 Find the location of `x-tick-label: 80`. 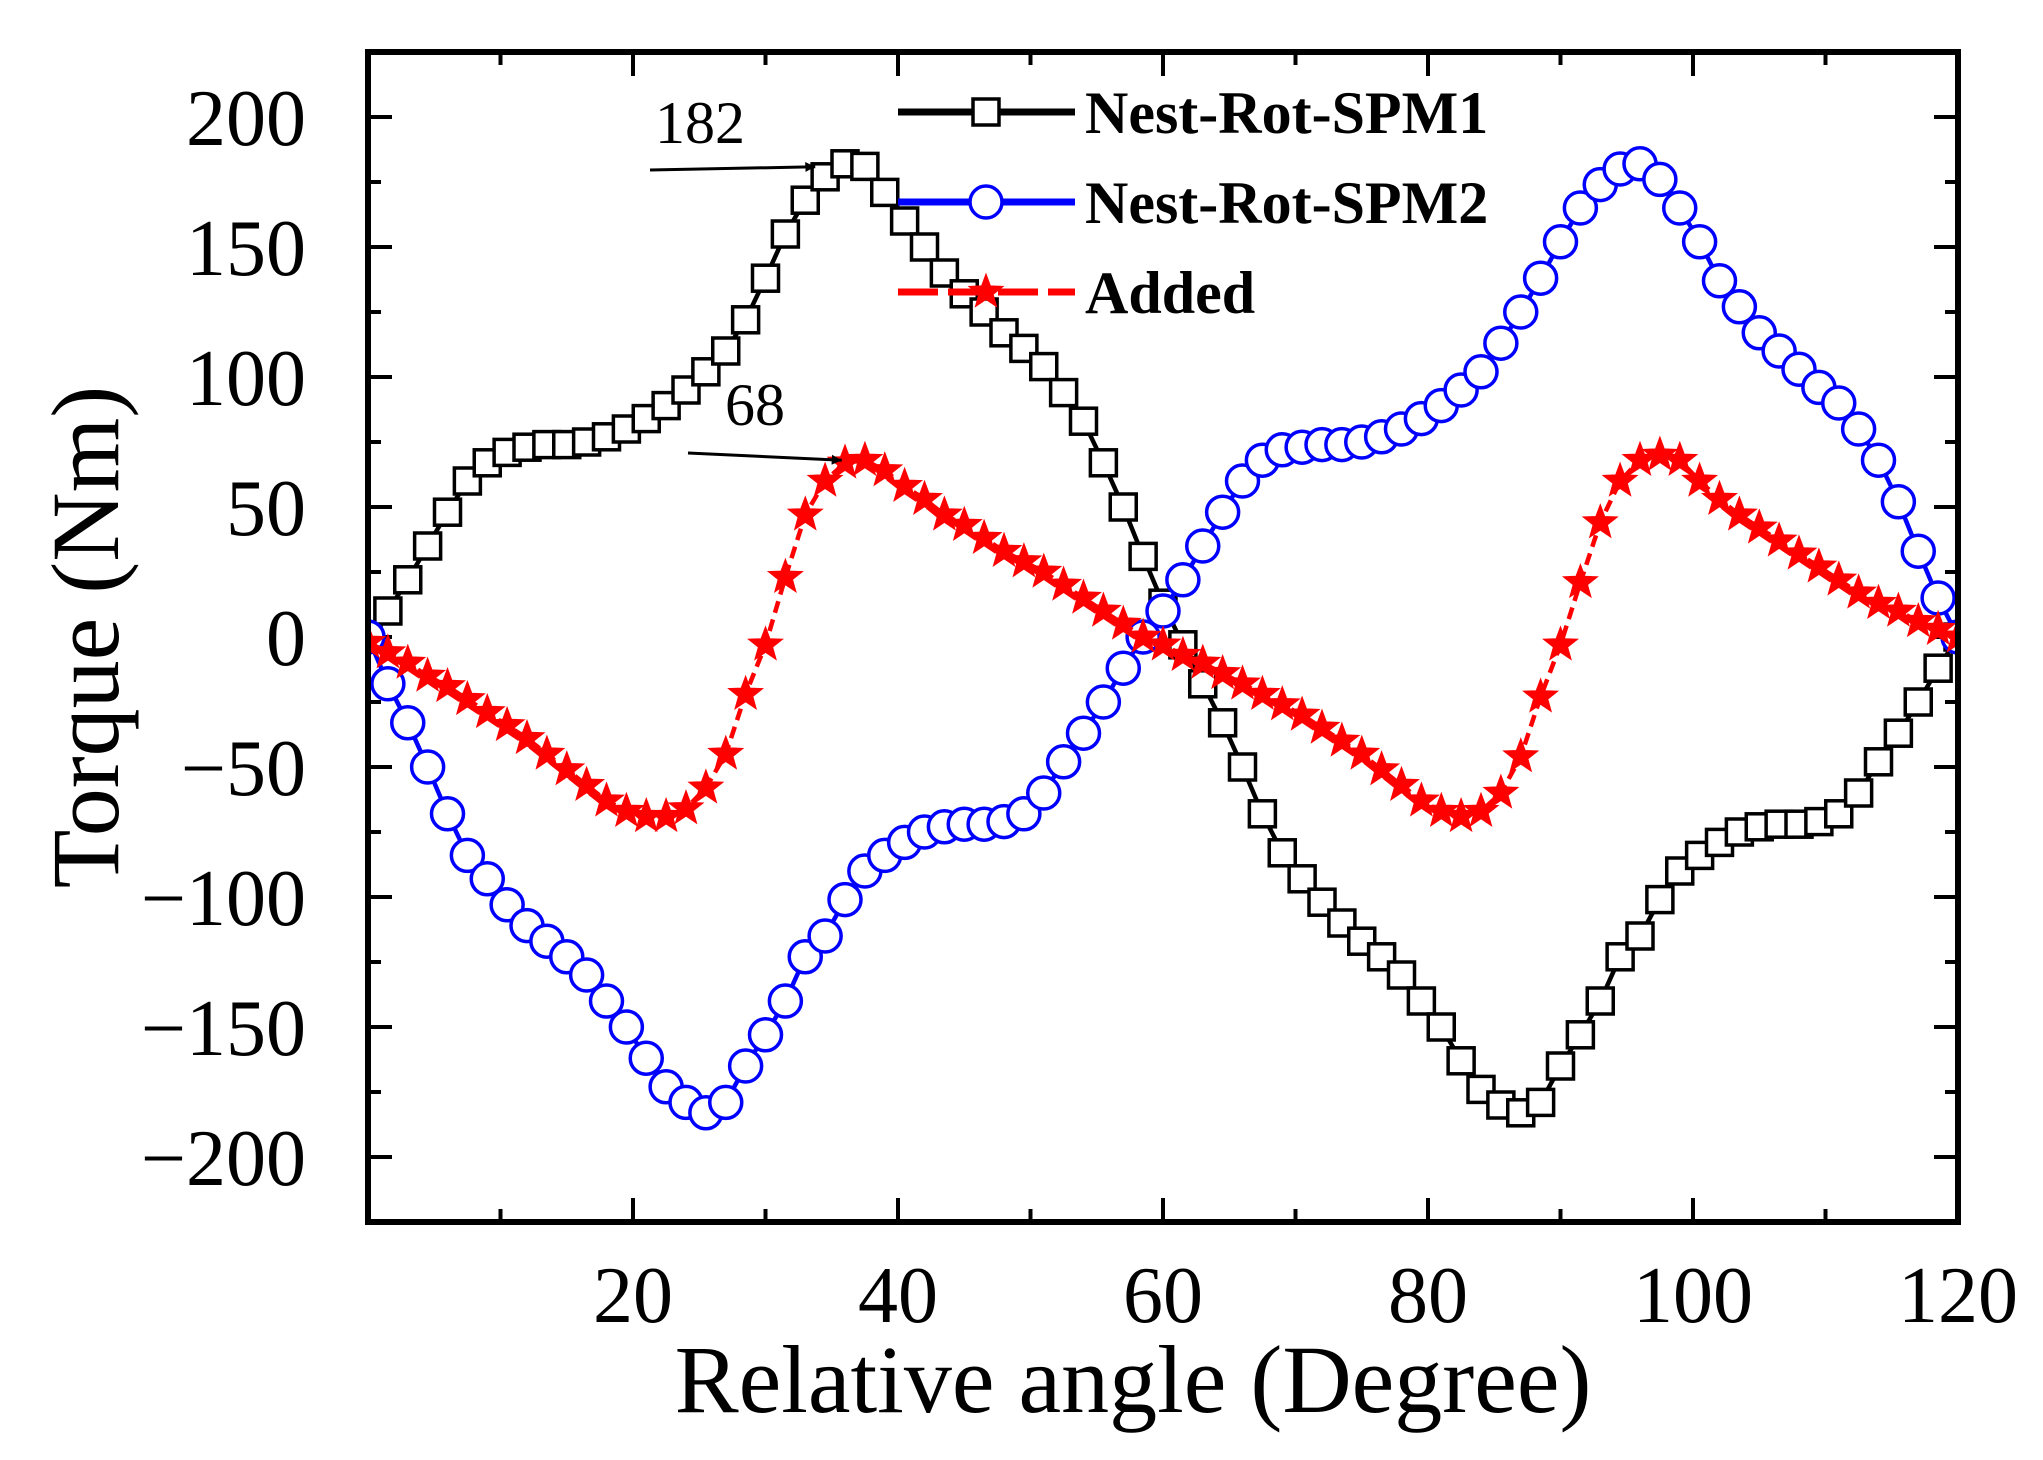

x-tick-label: 80 is located at coordinates (1428, 1296).